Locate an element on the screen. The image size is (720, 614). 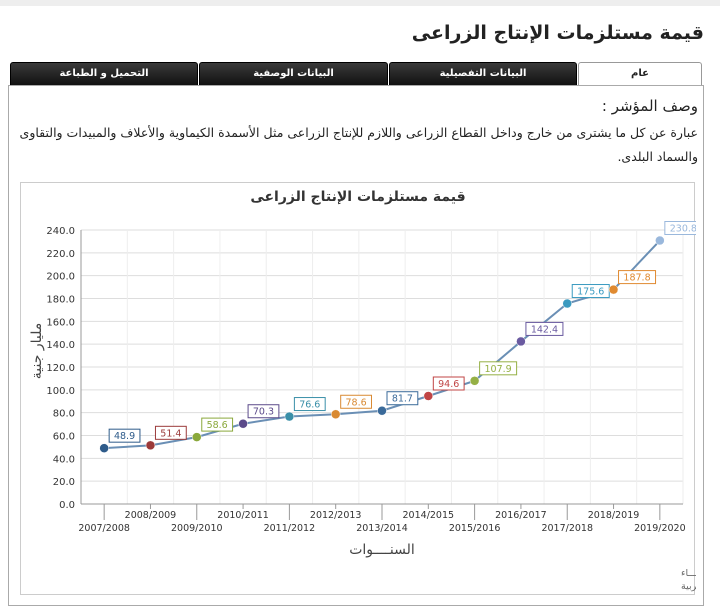
tab-metadata: البيانات الوصفية is located at coordinates (293, 74).